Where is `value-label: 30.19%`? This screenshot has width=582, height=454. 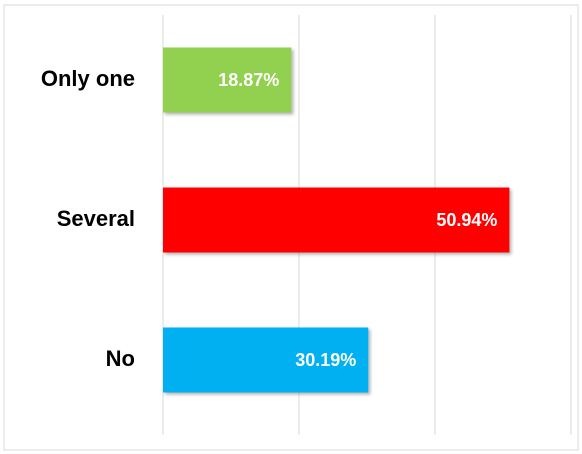 value-label: 30.19% is located at coordinates (325, 360).